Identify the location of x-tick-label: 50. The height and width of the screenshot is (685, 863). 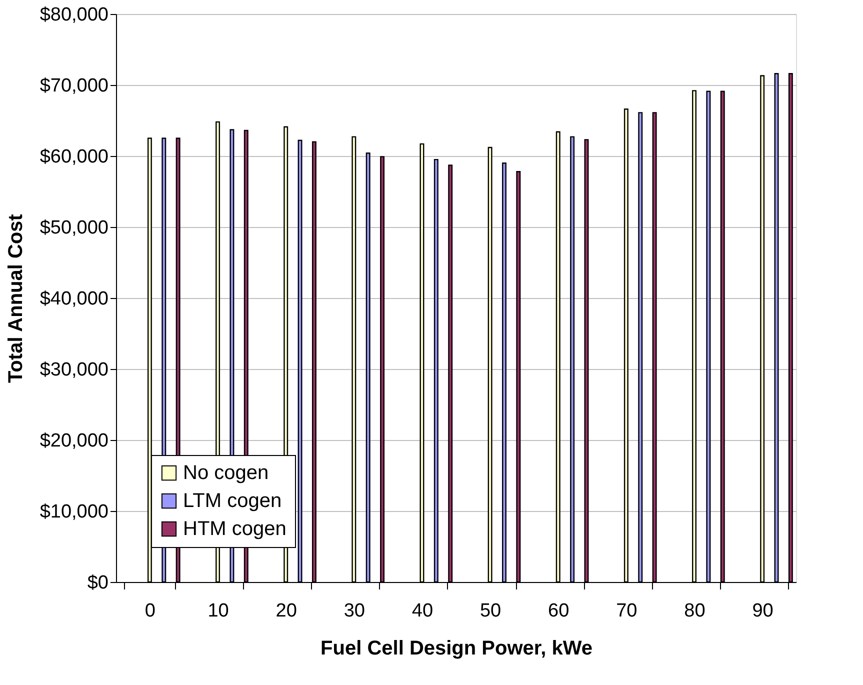
(491, 611).